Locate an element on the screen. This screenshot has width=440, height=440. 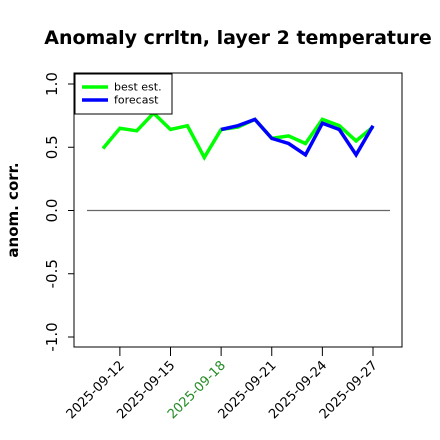
legend: best est.forecast is located at coordinates (123, 94).